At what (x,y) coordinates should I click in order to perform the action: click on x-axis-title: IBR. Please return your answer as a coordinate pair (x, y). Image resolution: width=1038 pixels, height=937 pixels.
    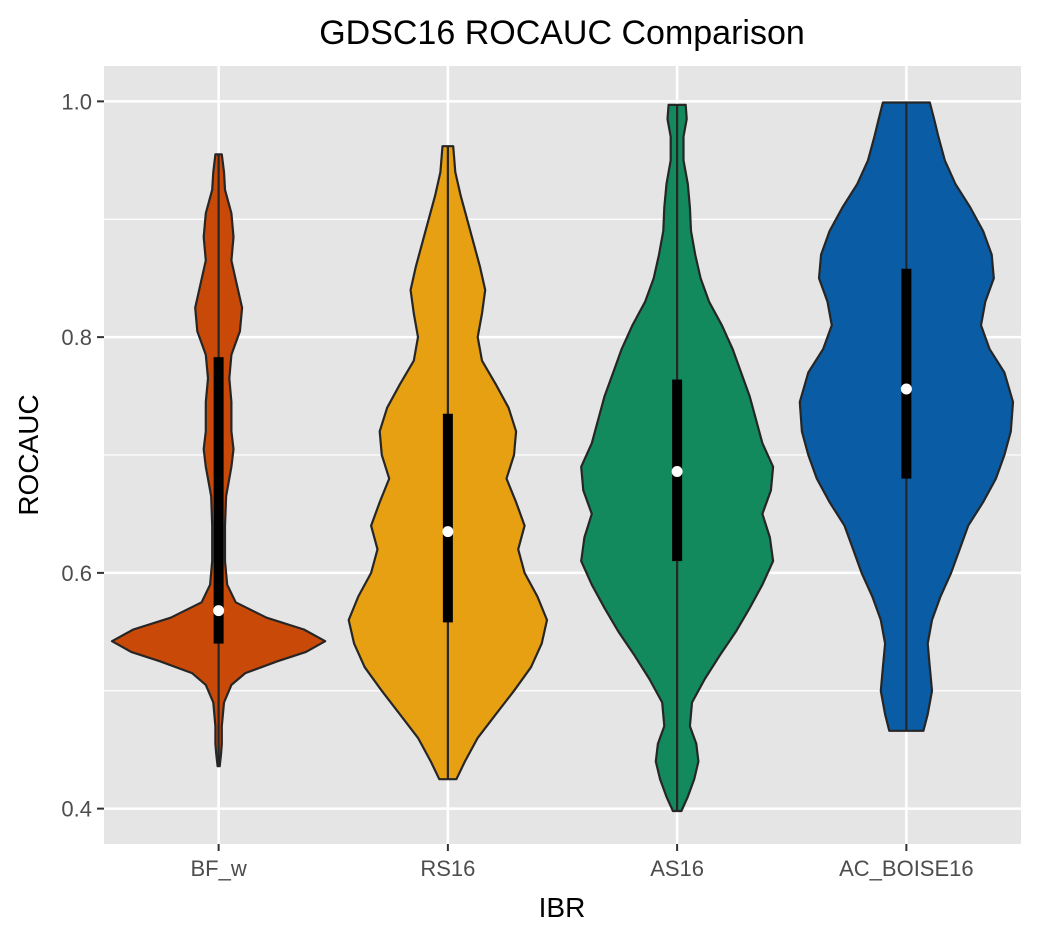
    Looking at the image, I should click on (562, 907).